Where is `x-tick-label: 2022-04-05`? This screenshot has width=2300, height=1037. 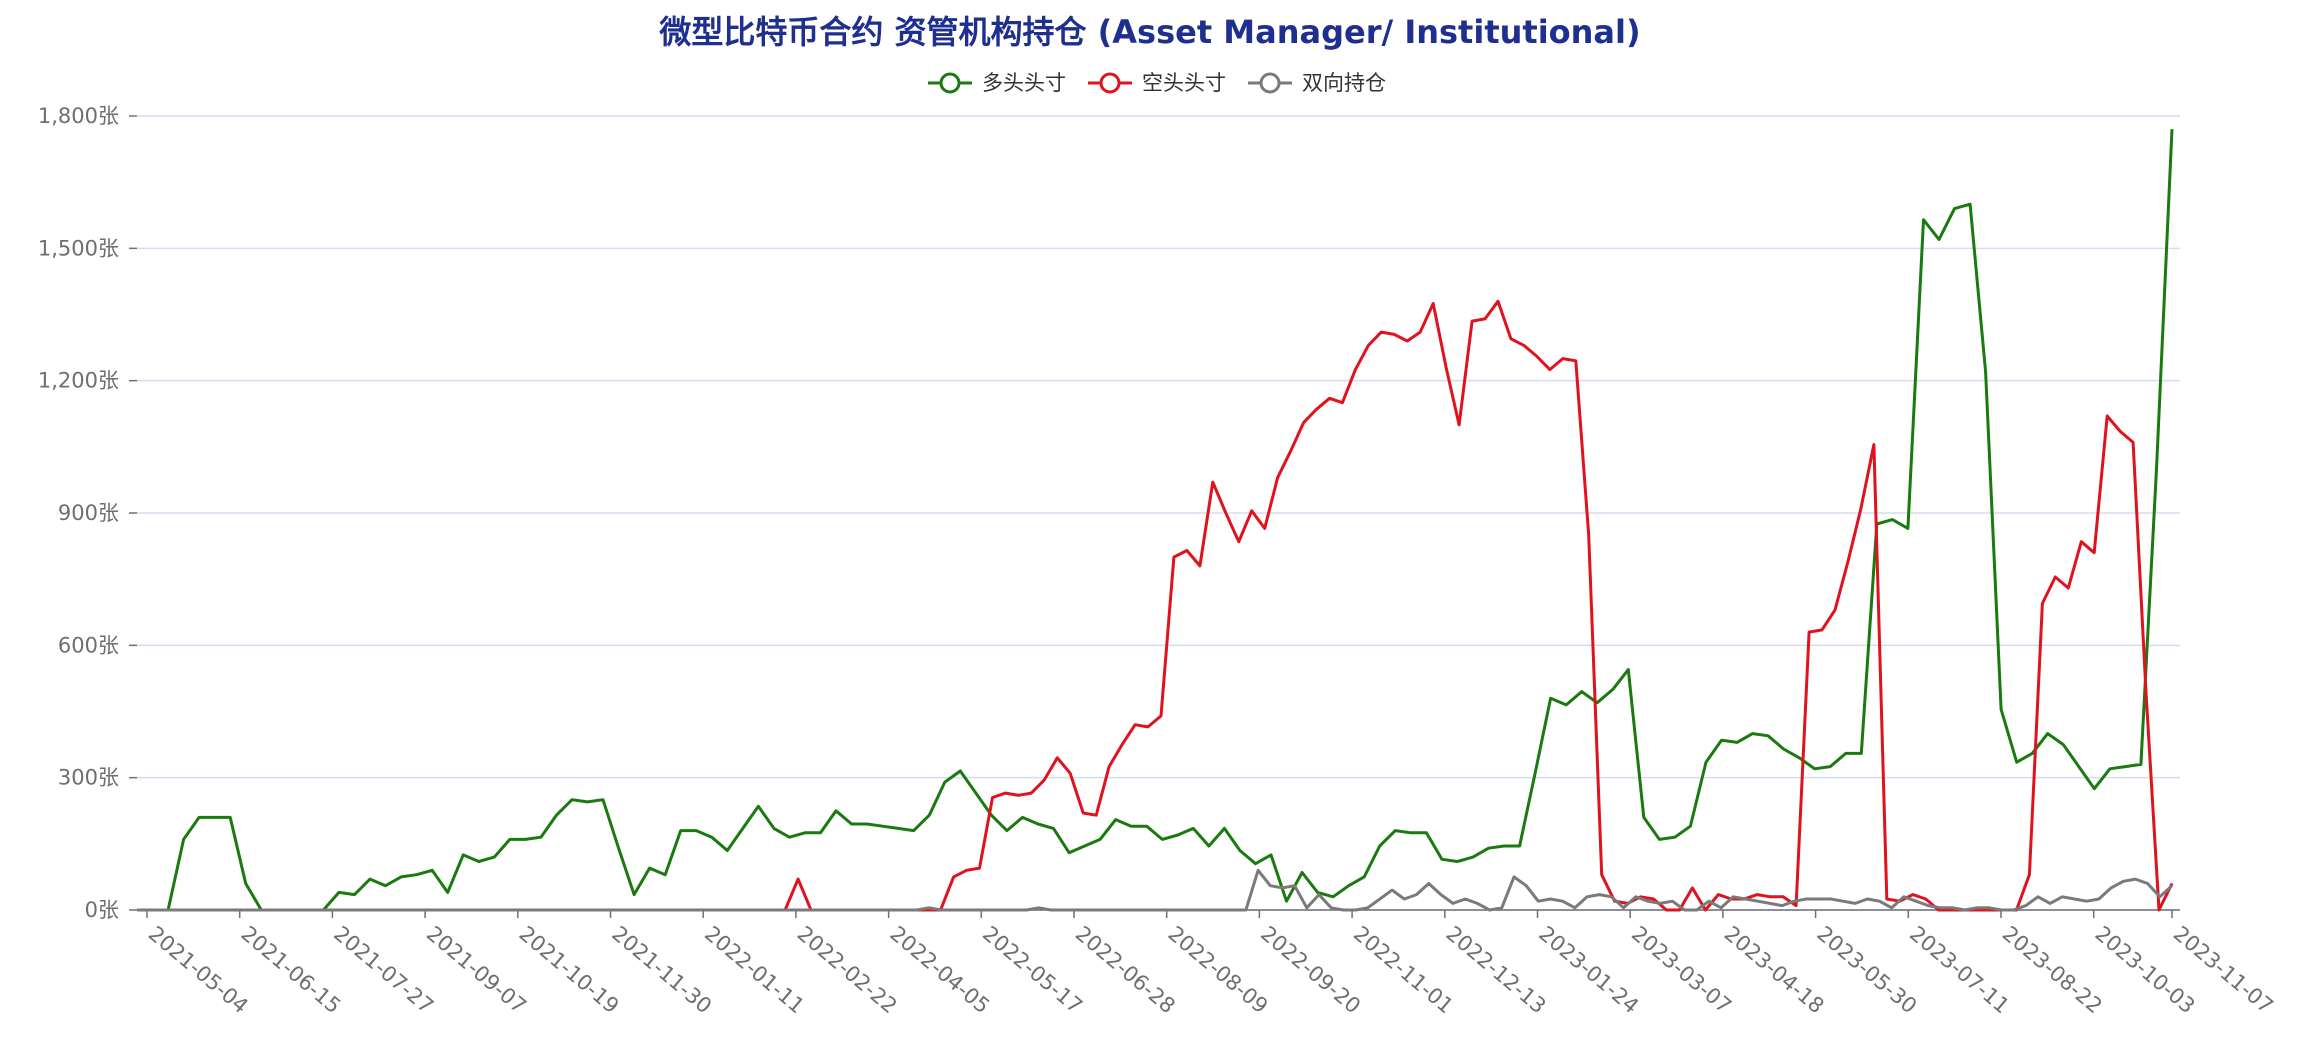 x-tick-label: 2022-04-05 is located at coordinates (939, 969).